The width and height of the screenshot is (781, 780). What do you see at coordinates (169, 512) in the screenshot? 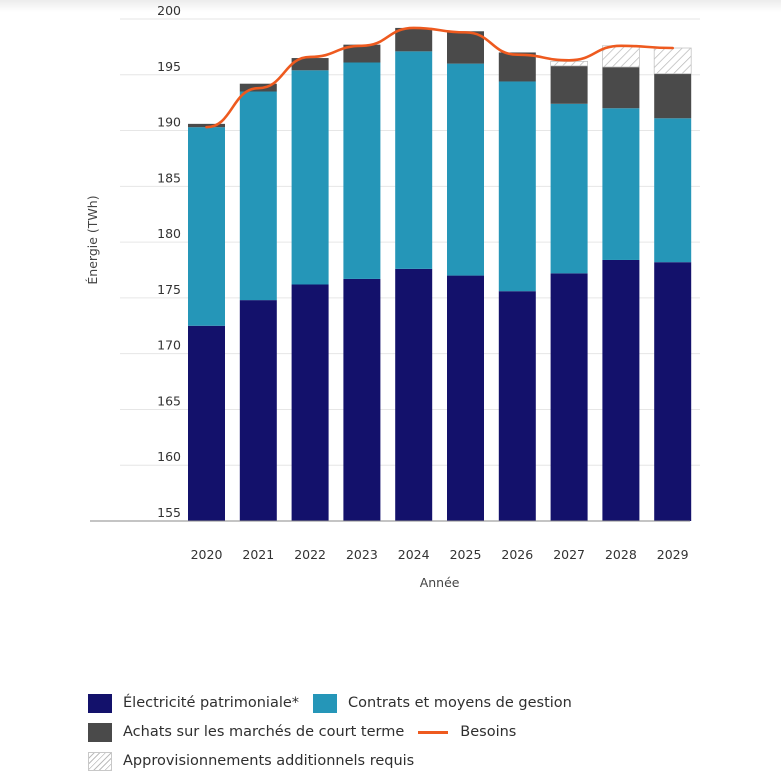
I see `y-tick-label: 155` at bounding box center [169, 512].